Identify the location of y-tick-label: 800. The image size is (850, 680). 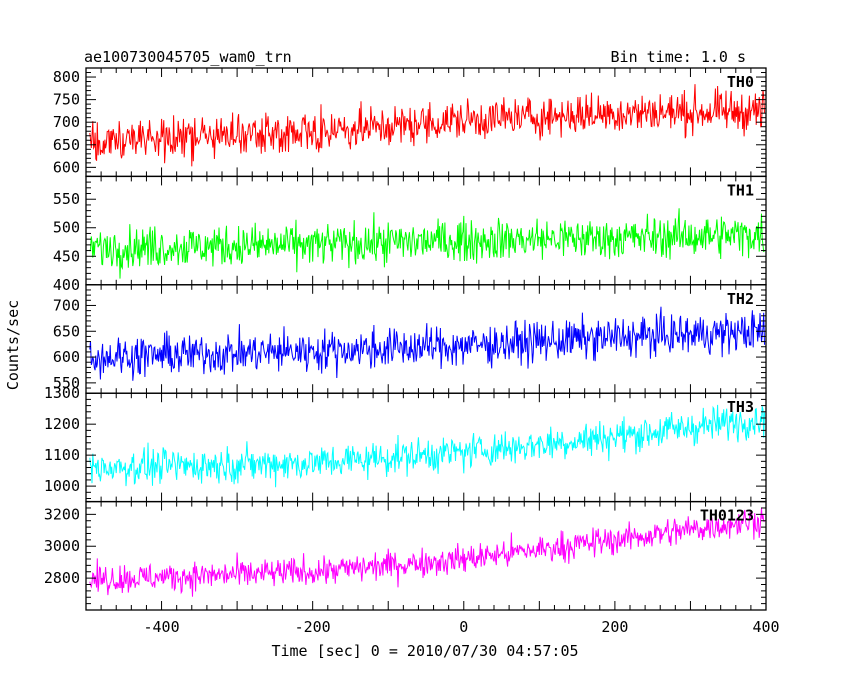
(66, 77).